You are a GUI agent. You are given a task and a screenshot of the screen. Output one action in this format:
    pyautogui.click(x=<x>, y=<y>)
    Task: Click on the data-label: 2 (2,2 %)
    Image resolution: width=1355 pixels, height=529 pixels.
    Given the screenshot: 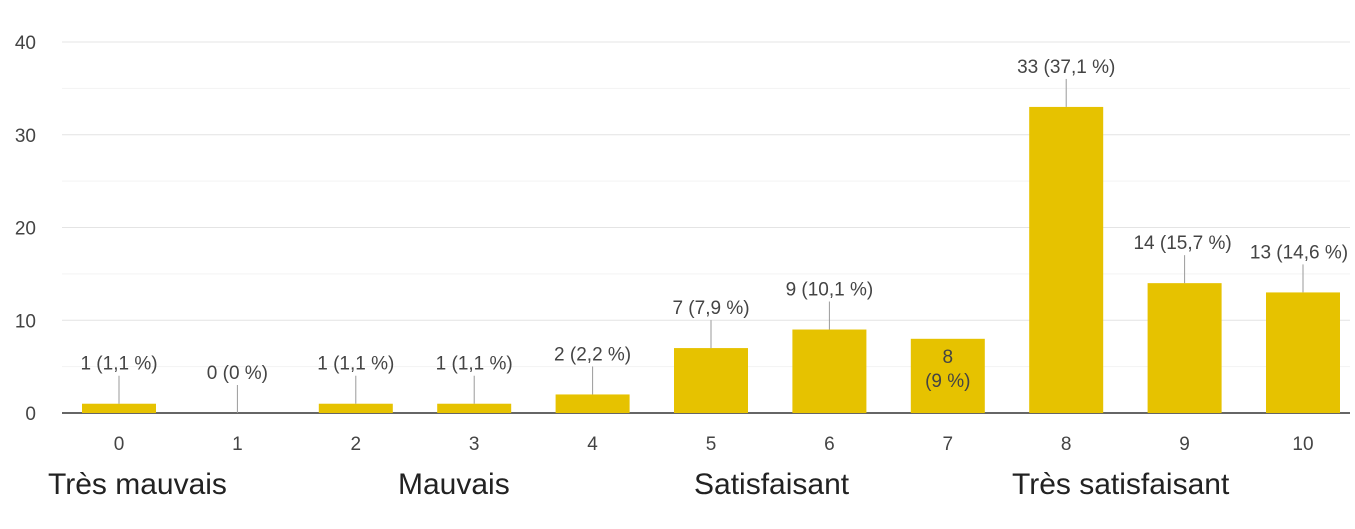 What is the action you would take?
    pyautogui.click(x=592, y=354)
    